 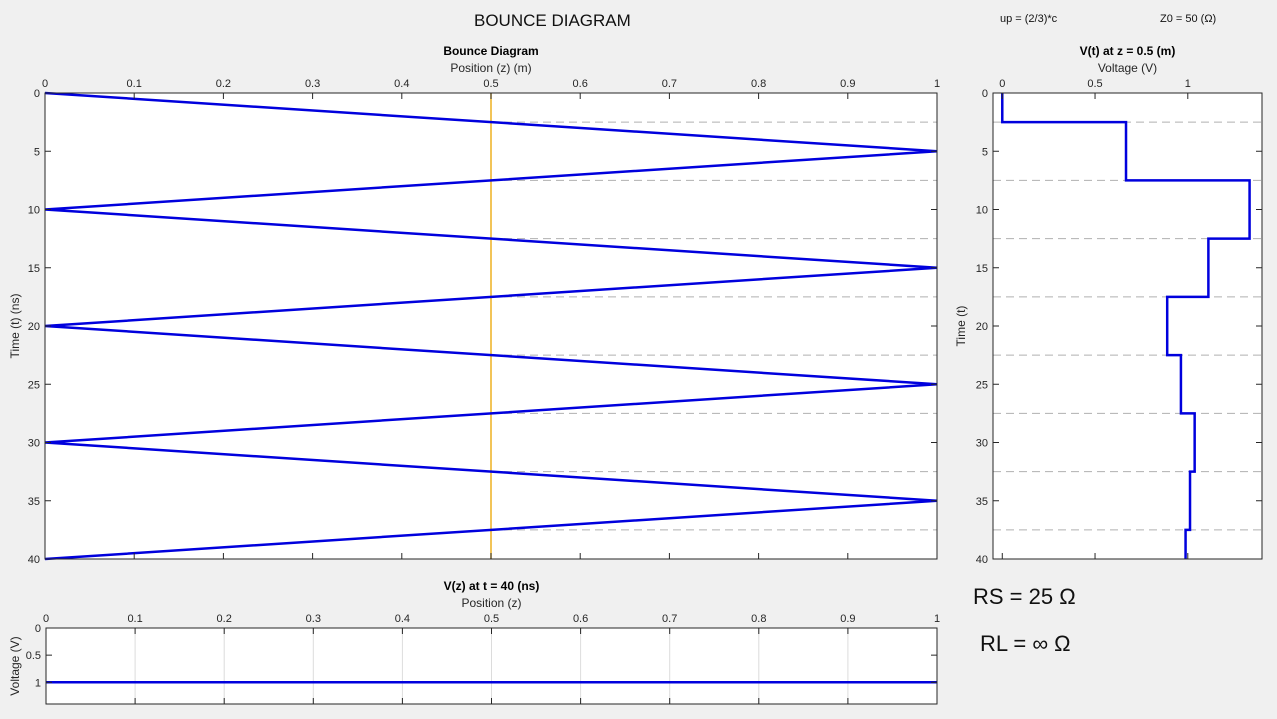 I want to click on bounce-y-tick-label-3: 15, so click(x=34, y=269).